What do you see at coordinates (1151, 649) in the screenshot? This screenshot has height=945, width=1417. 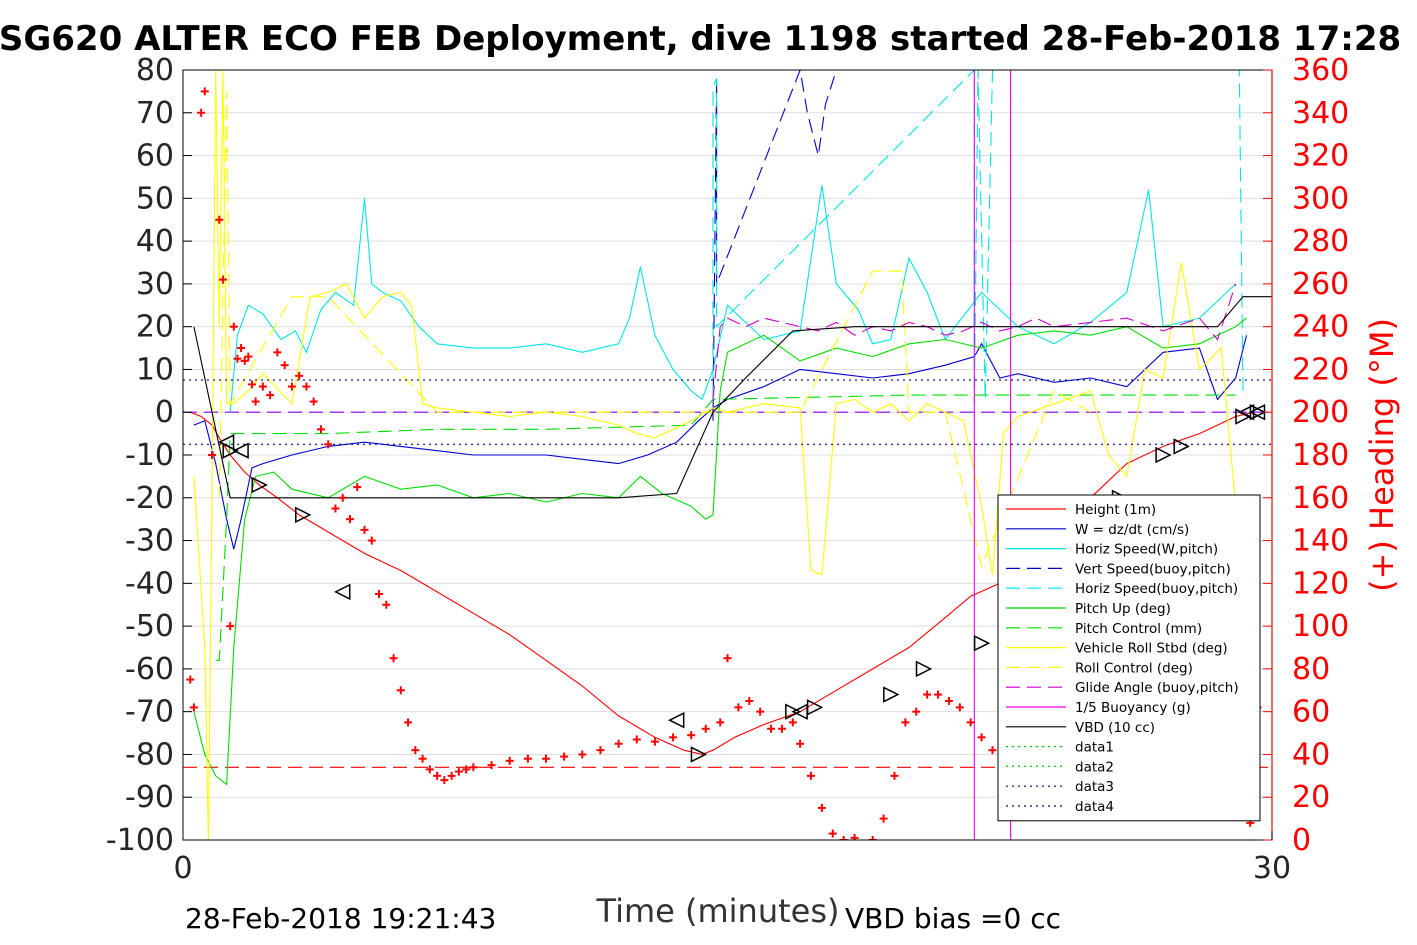 I see `legend-label: Vehicle Roll Stbd (deg)` at bounding box center [1151, 649].